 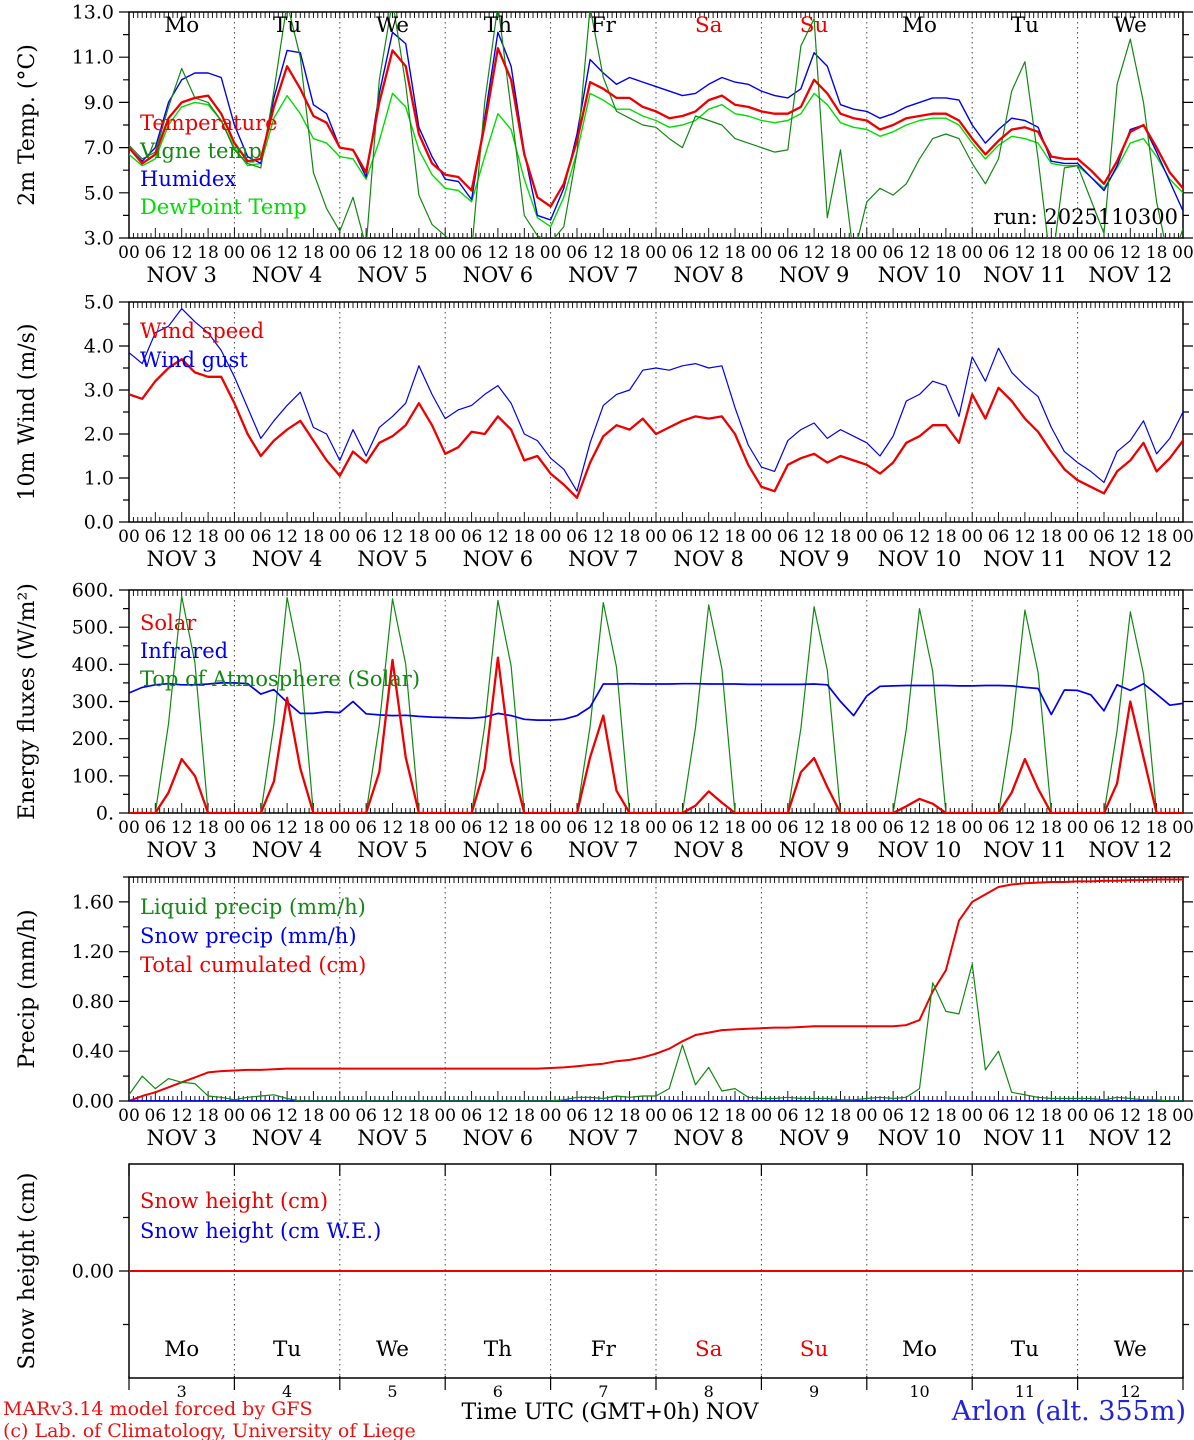 I want to click on day-name-bottom: Mo, so click(x=181, y=1349).